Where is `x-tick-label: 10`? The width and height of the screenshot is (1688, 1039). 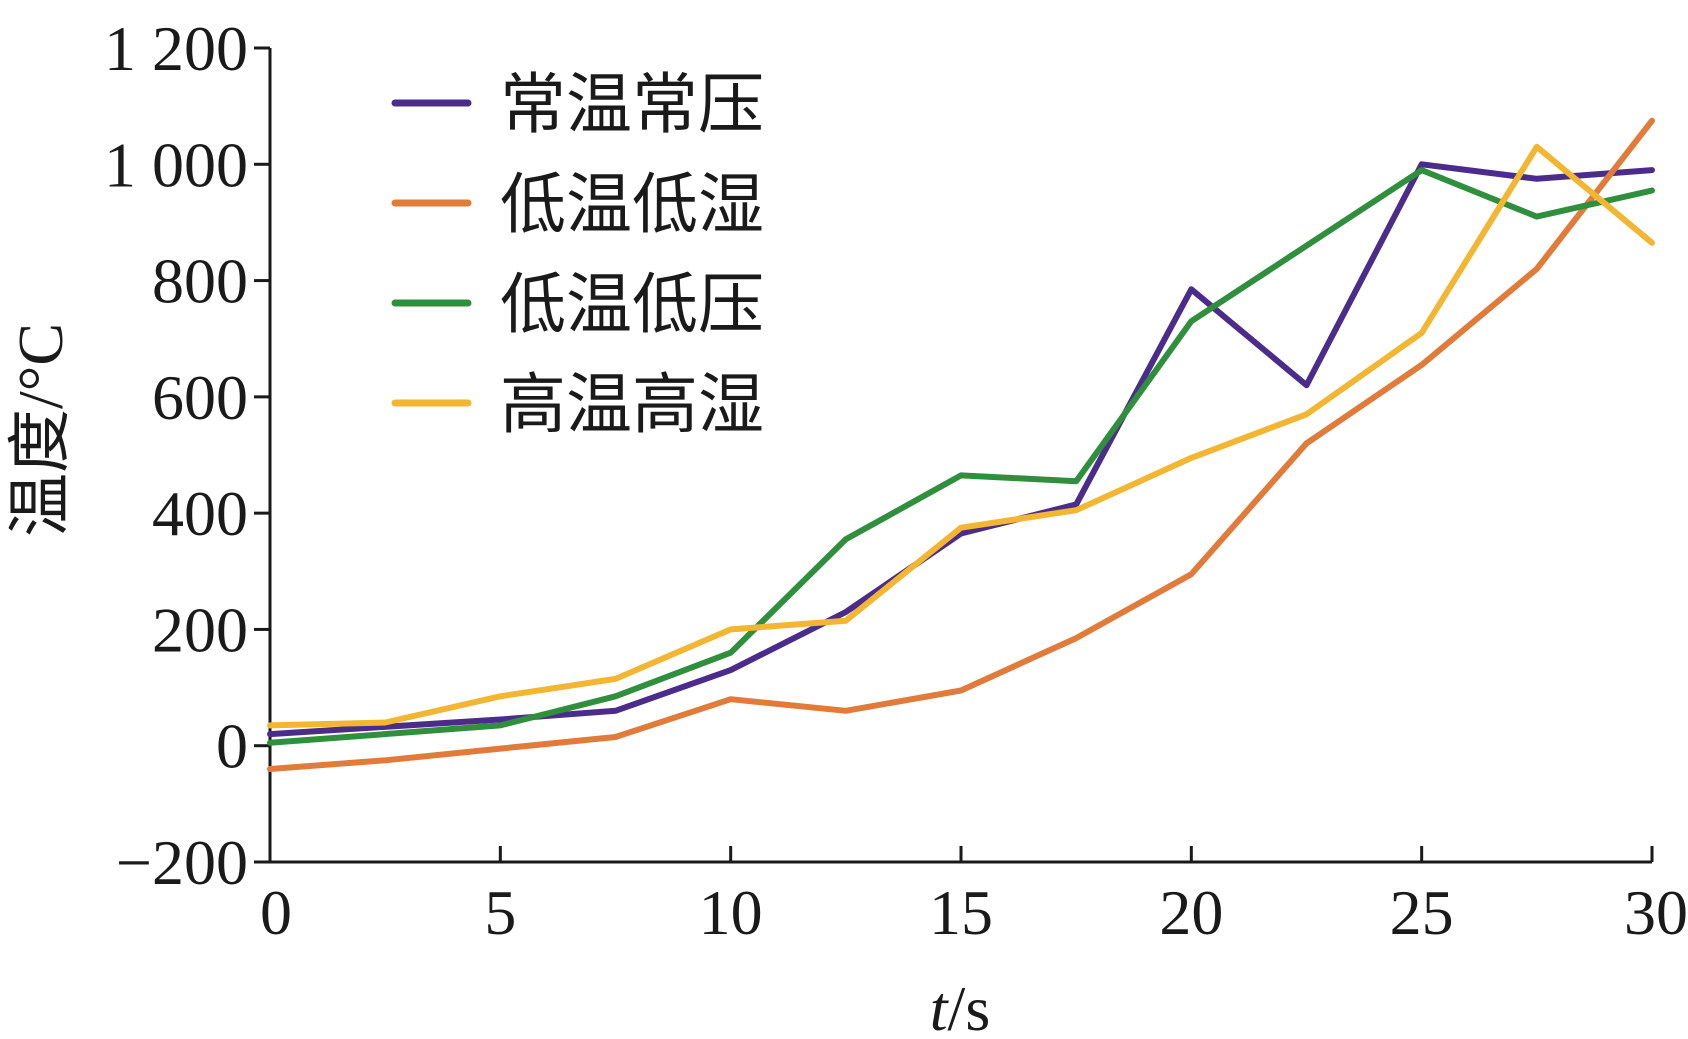
x-tick-label: 10 is located at coordinates (731, 912).